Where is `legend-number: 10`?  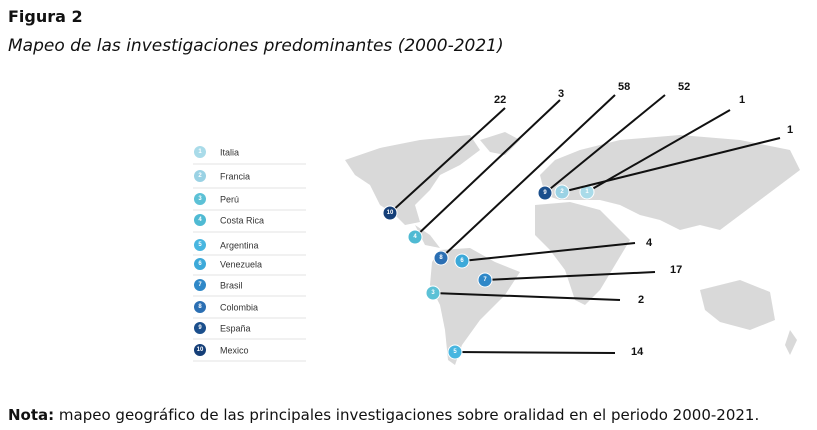
legend-number: 10 is located at coordinates (200, 350).